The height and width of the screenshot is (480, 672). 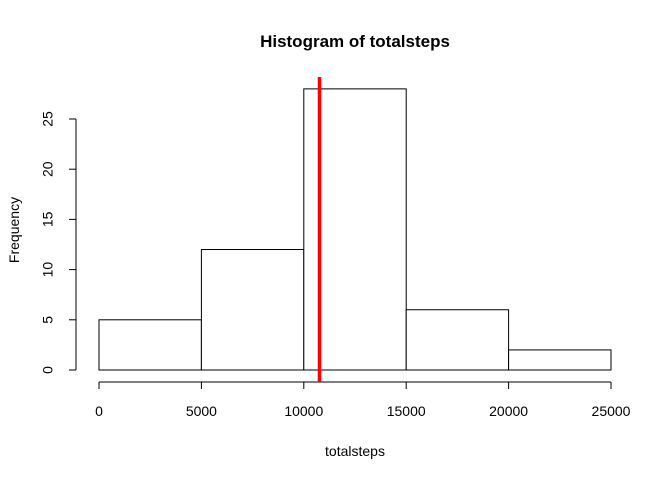 What do you see at coordinates (48, 370) in the screenshot?
I see `y-tick-label-0: 0` at bounding box center [48, 370].